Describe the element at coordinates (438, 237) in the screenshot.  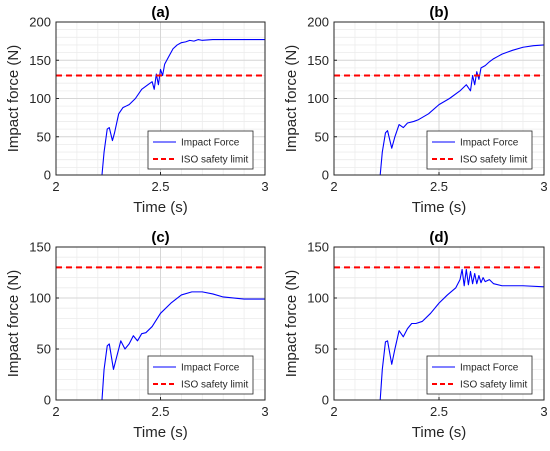
I see `panel-title: (d)` at that location.